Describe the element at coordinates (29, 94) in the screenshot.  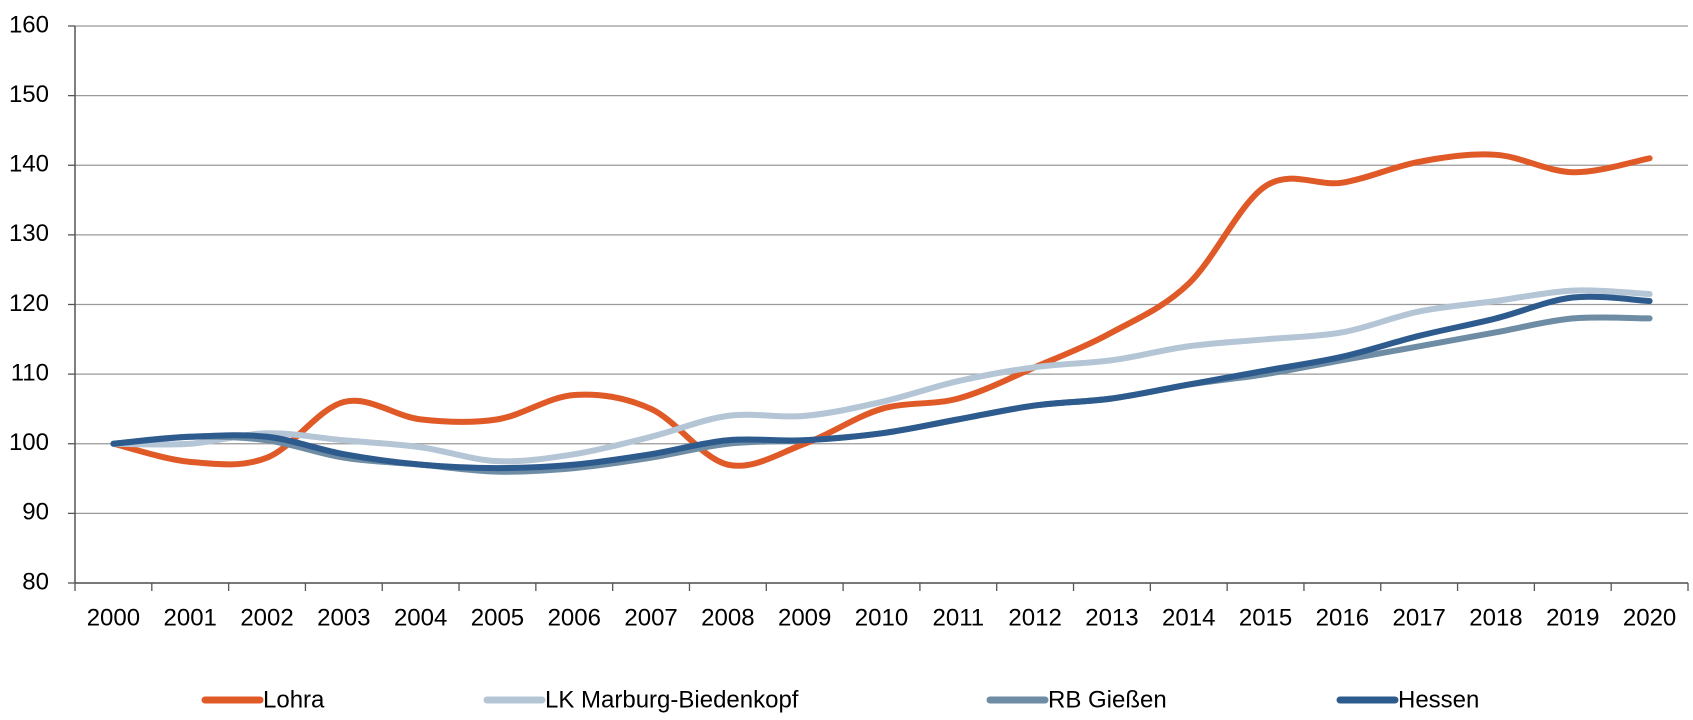
I see `y-tick-label: 150` at that location.